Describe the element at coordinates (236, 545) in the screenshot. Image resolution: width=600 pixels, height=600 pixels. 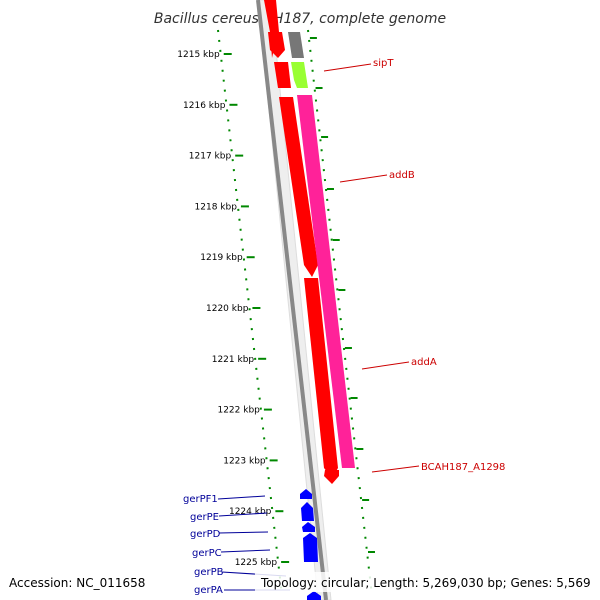
I see `left-gene-labels: gerPF1 gerPE gerPD gerPC gerPB gerPA` at that location.